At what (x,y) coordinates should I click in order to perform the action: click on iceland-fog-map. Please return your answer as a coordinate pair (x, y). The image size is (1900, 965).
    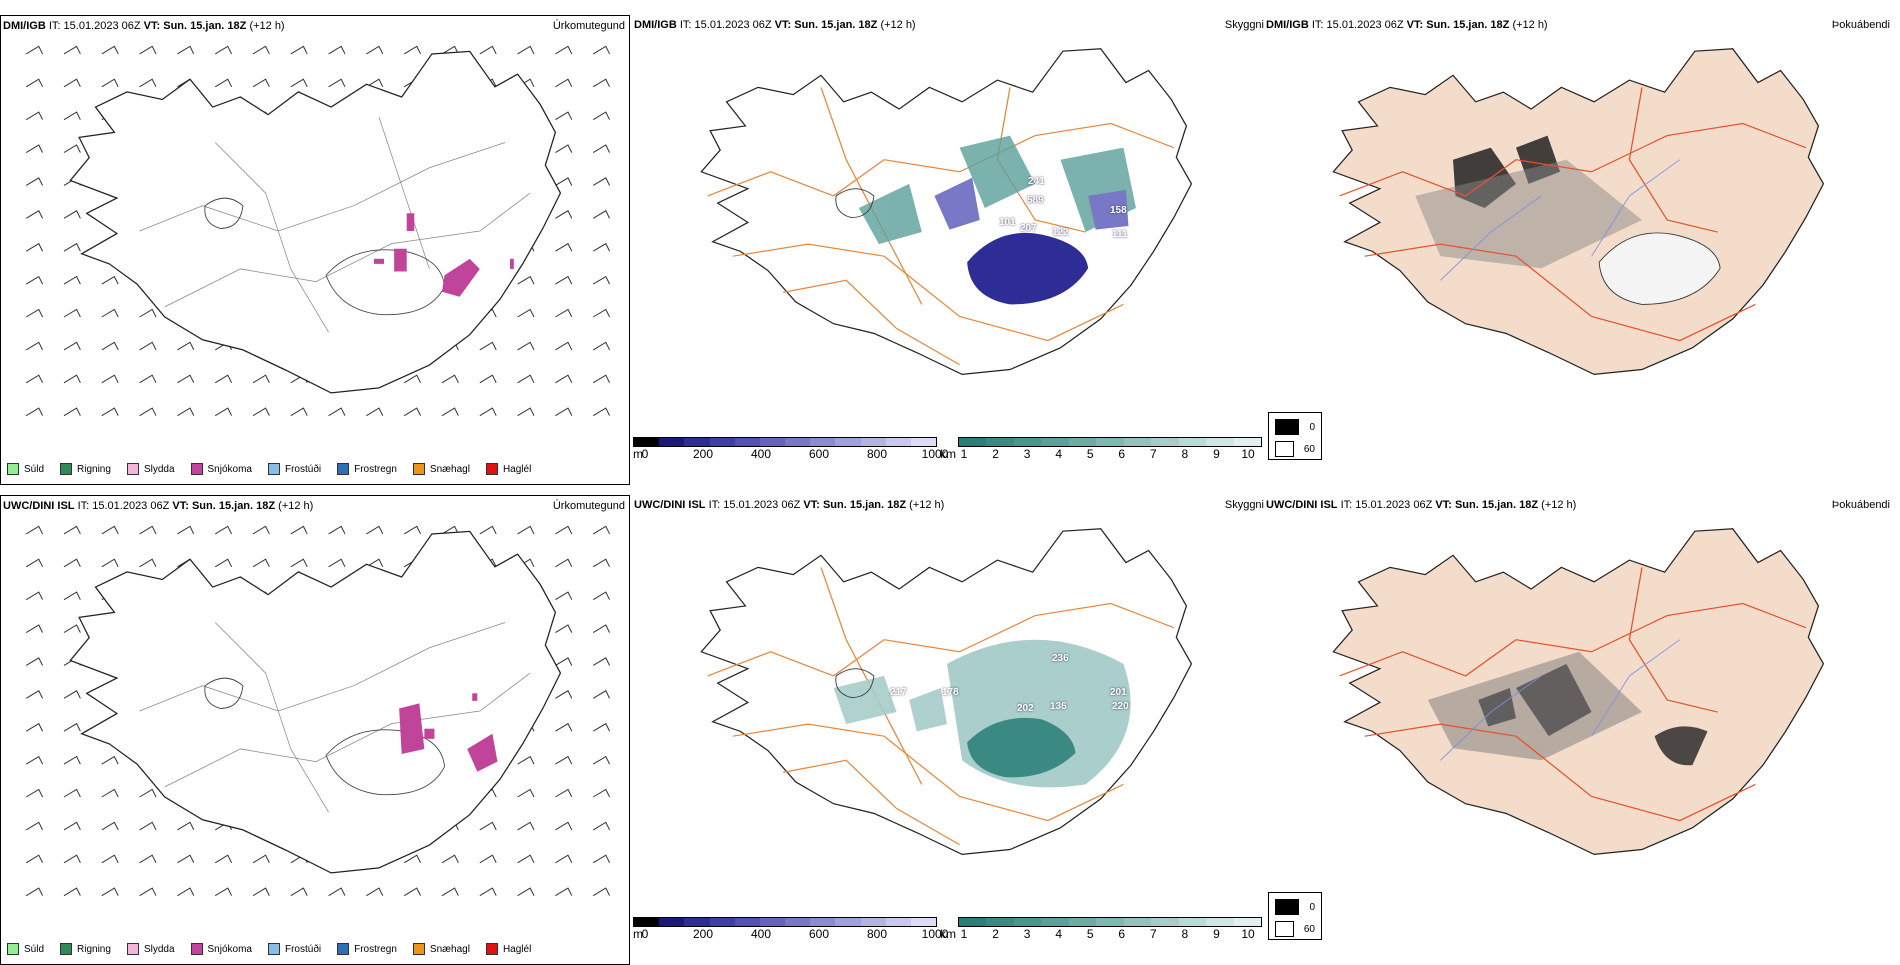
    Looking at the image, I should click on (1578, 691).